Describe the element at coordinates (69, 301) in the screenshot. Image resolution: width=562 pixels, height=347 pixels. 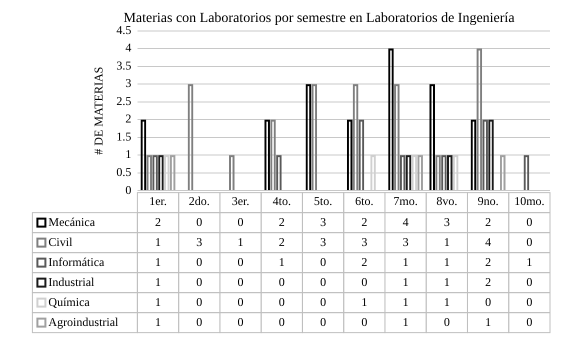
I see `legend-label: Química` at that location.